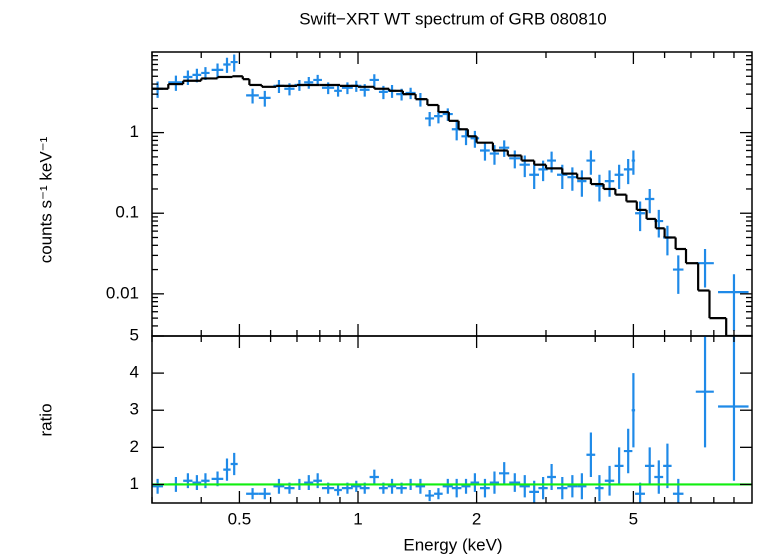  Describe the element at coordinates (134, 372) in the screenshot. I see `y-tick-label: 4` at that location.